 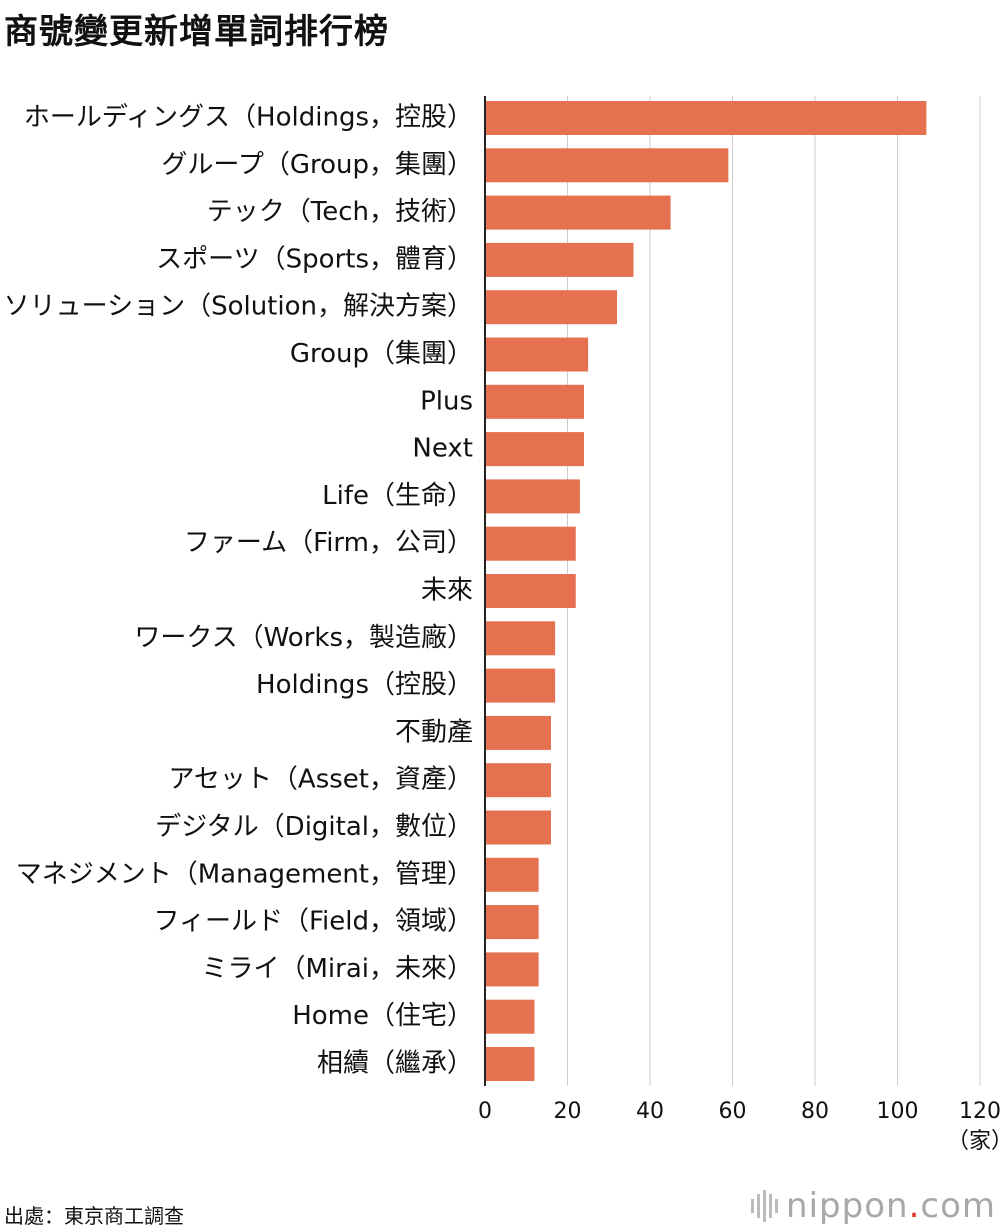 I want to click on x-unit-label: （家）, so click(x=973, y=1141).